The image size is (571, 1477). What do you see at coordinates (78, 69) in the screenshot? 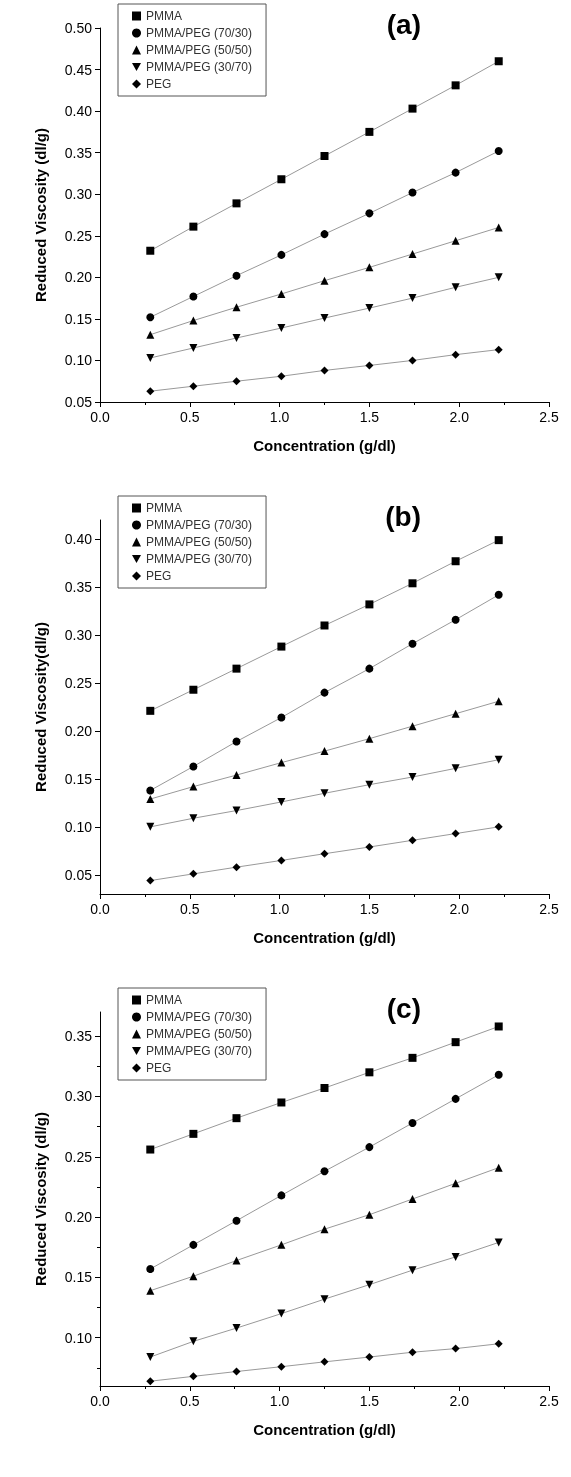
I see `y-tick-label: 0.45` at bounding box center [78, 69].